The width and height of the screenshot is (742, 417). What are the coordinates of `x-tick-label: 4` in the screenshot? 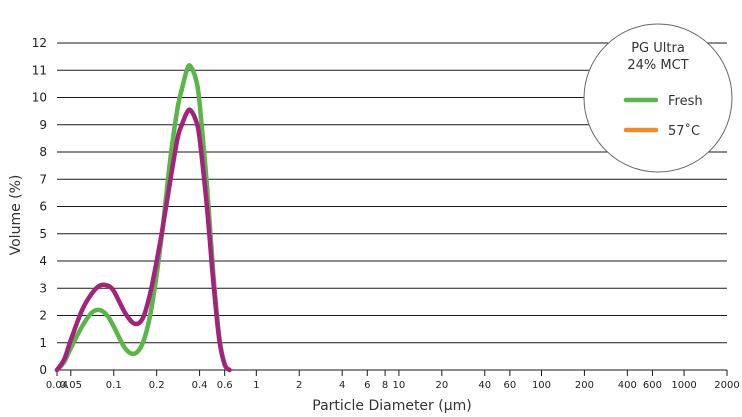 It's located at (342, 385).